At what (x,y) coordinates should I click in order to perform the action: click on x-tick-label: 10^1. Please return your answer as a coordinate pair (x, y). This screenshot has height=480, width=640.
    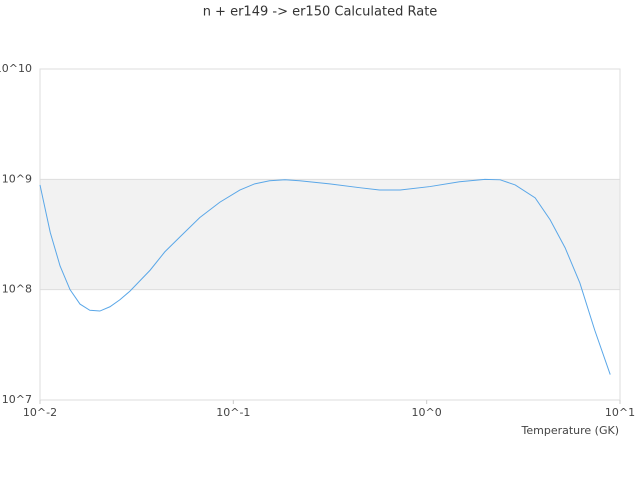
    Looking at the image, I should click on (620, 412).